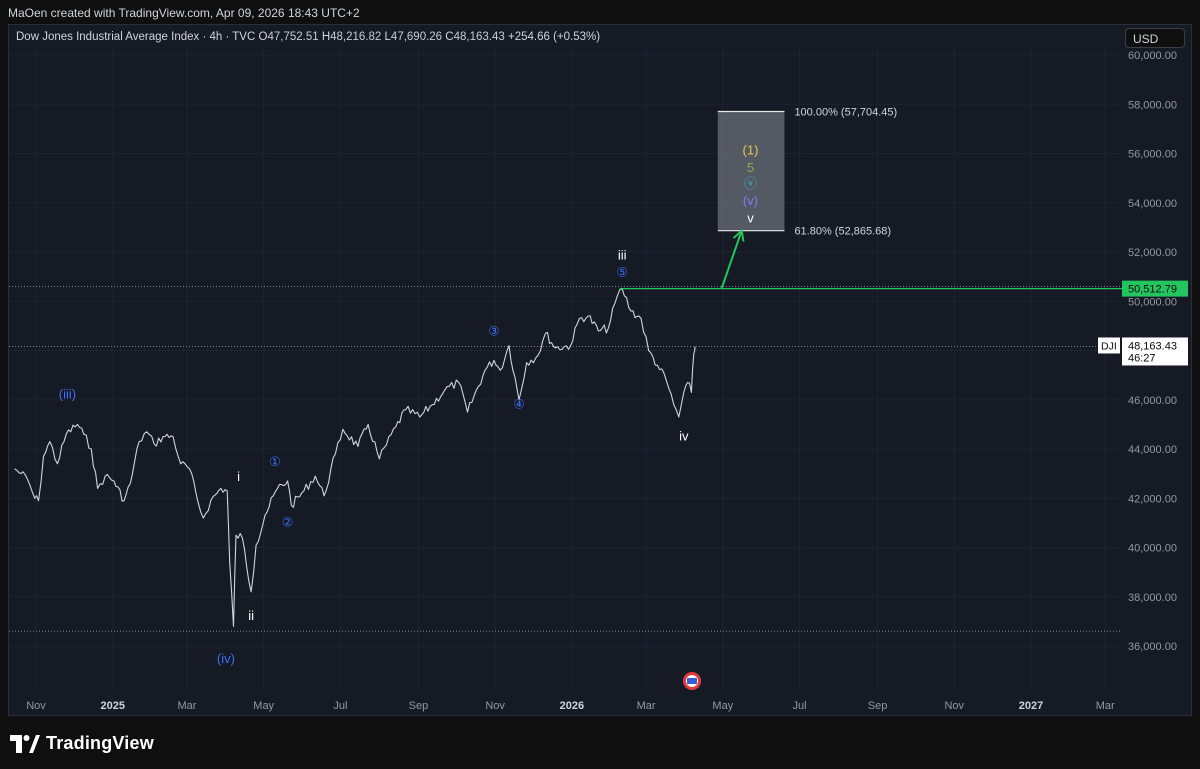 The height and width of the screenshot is (769, 1200). I want to click on tradingview-logo: TradingView, so click(82, 743).